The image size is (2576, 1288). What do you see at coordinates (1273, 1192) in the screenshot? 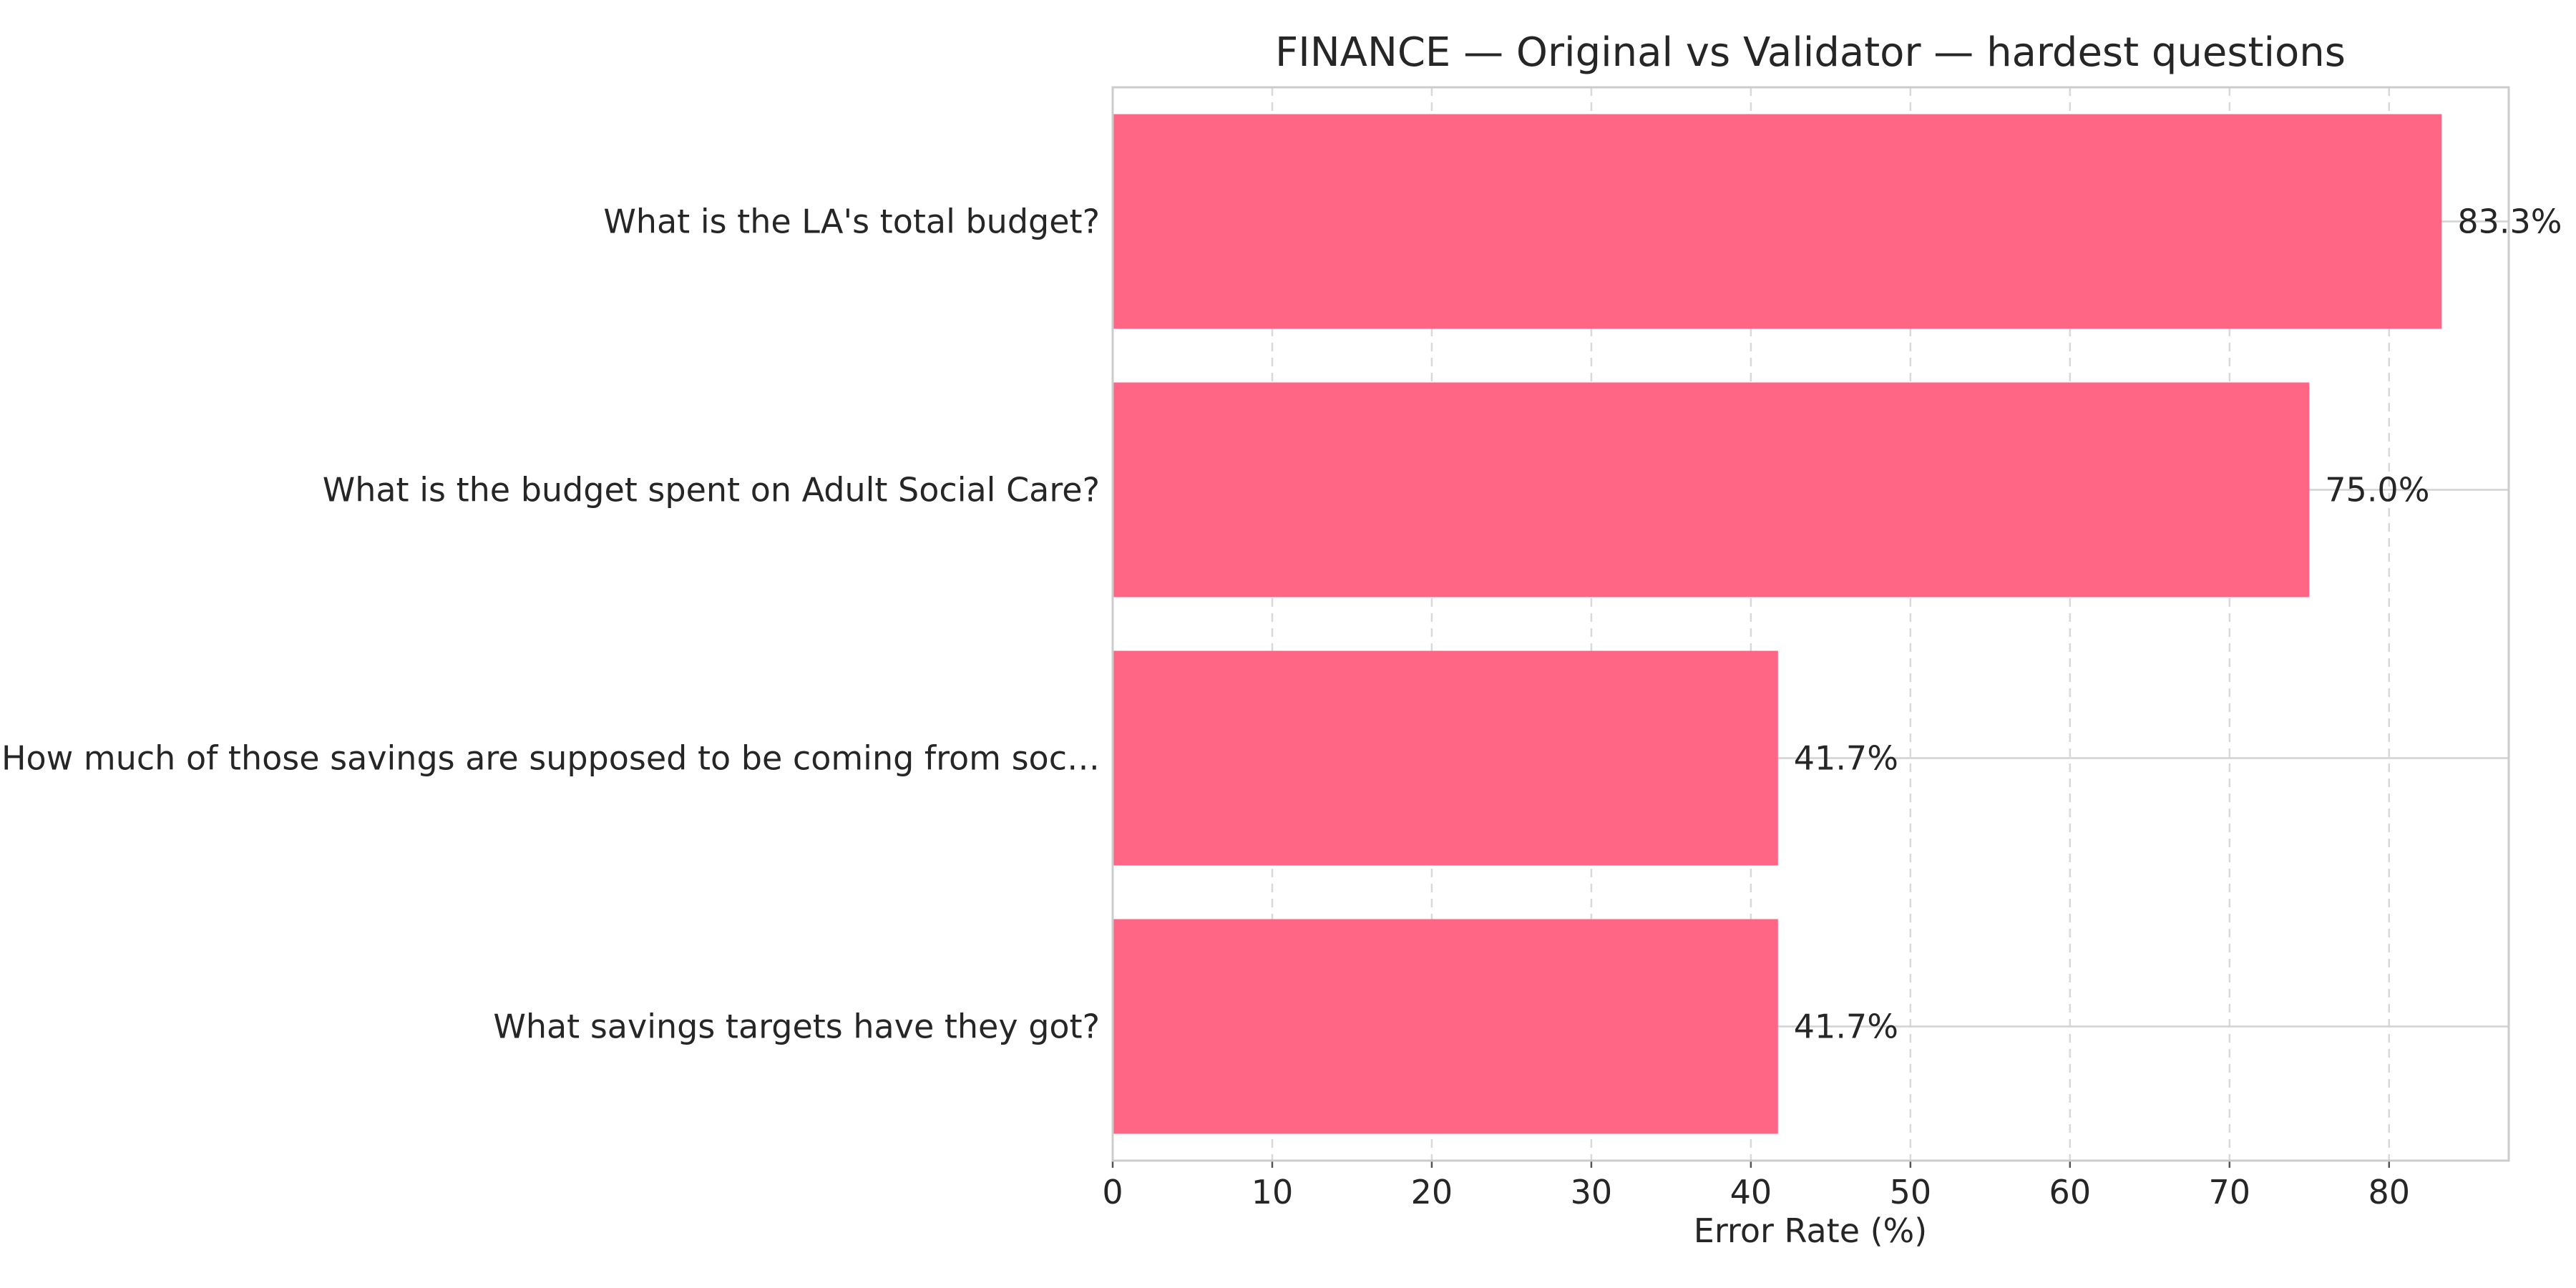
I see `x-tick-label: 10` at bounding box center [1273, 1192].